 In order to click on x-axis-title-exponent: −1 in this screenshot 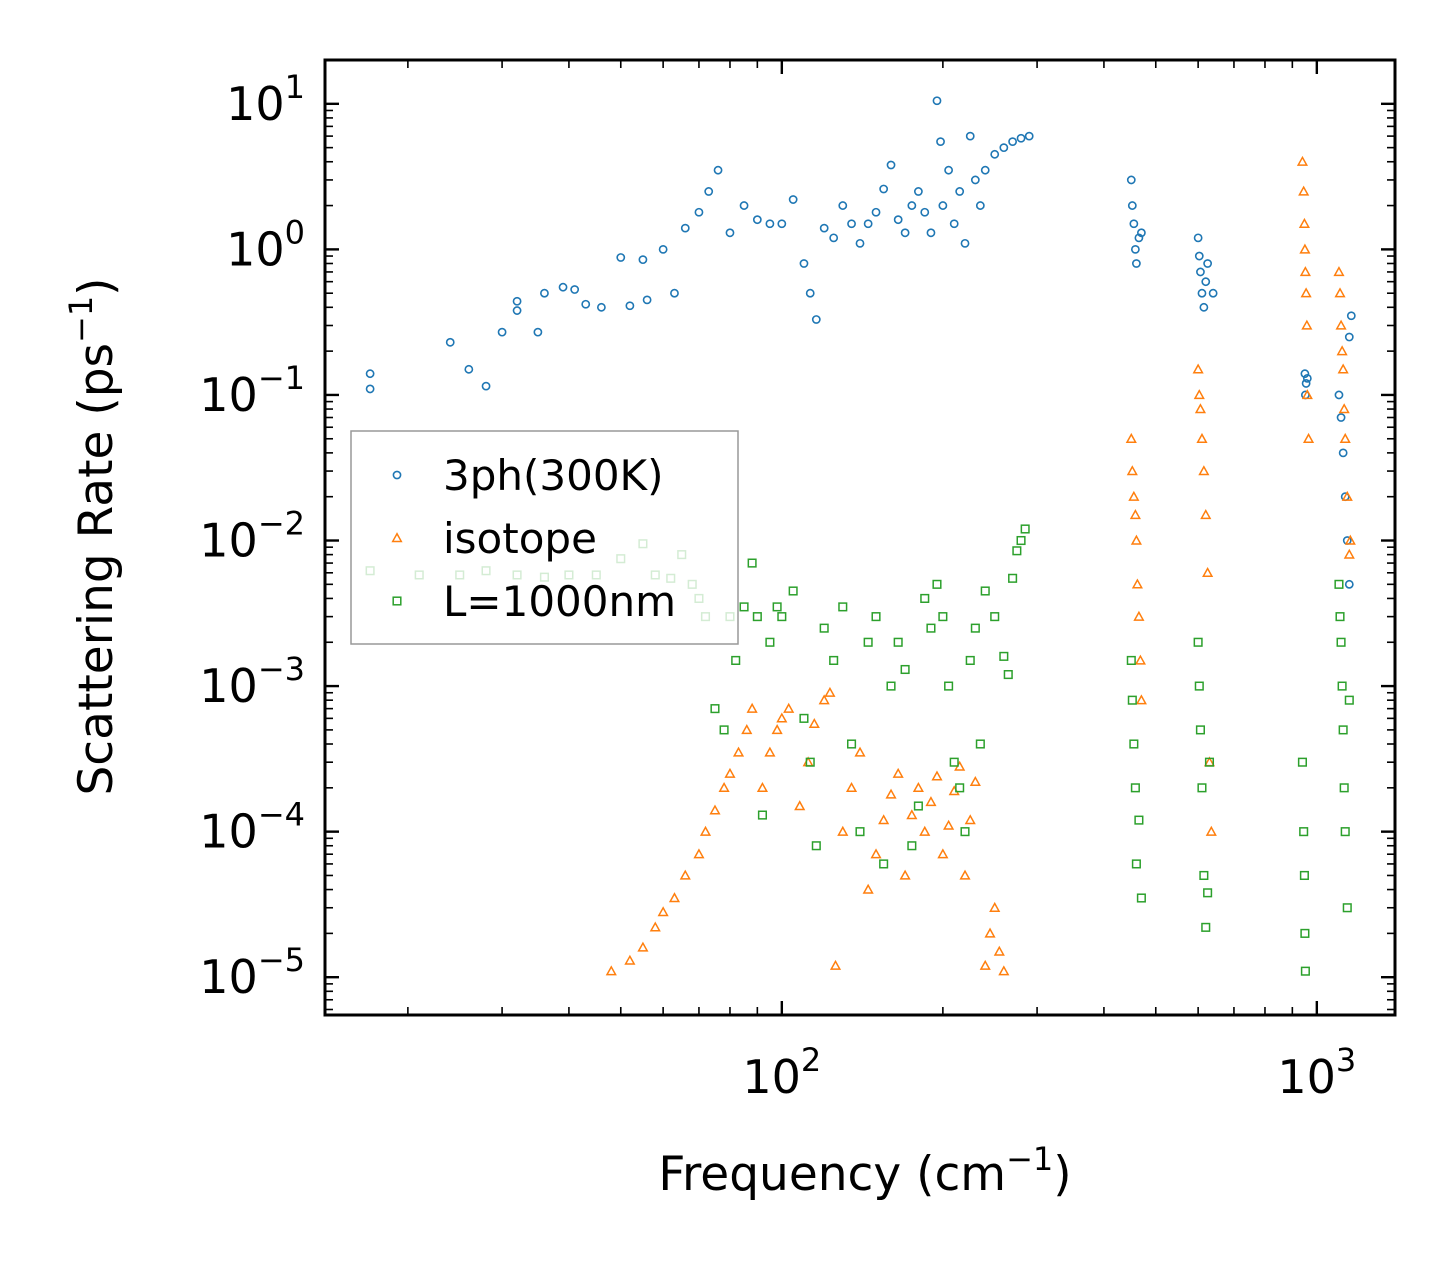, I will do `click(1029, 1159)`.